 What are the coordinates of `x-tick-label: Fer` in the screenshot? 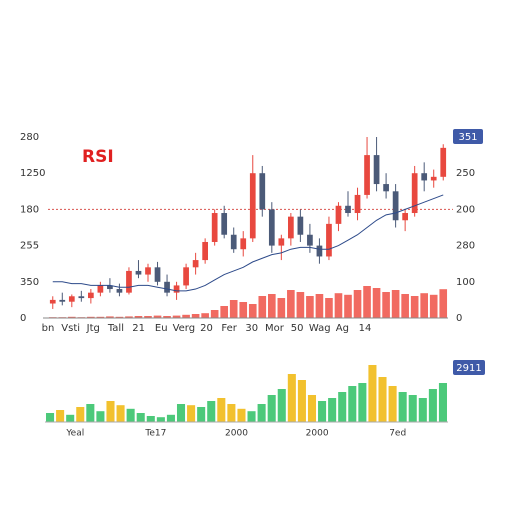 It's located at (229, 328).